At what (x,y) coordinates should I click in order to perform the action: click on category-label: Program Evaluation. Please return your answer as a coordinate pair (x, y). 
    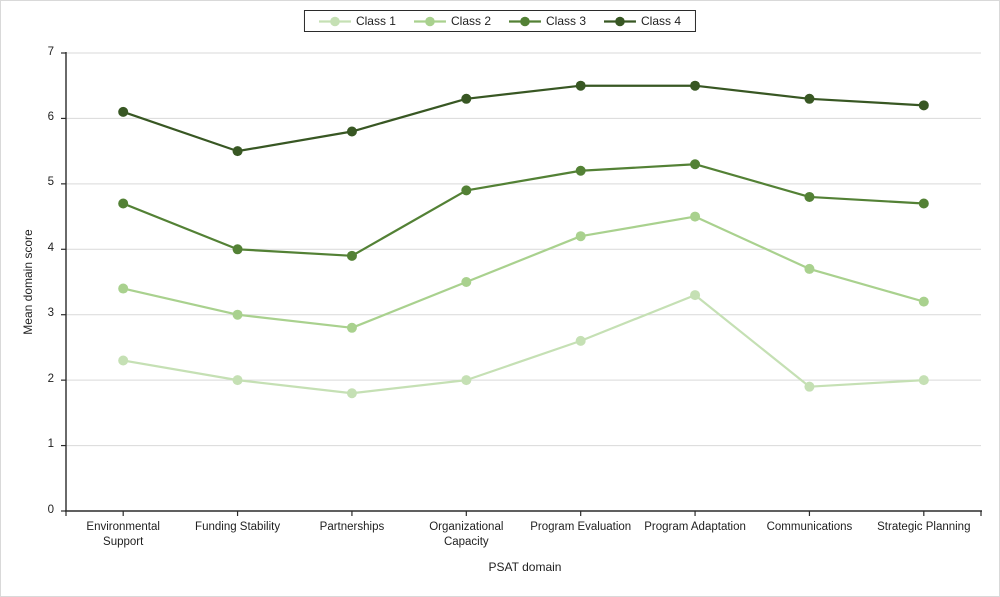
    Looking at the image, I should click on (581, 527).